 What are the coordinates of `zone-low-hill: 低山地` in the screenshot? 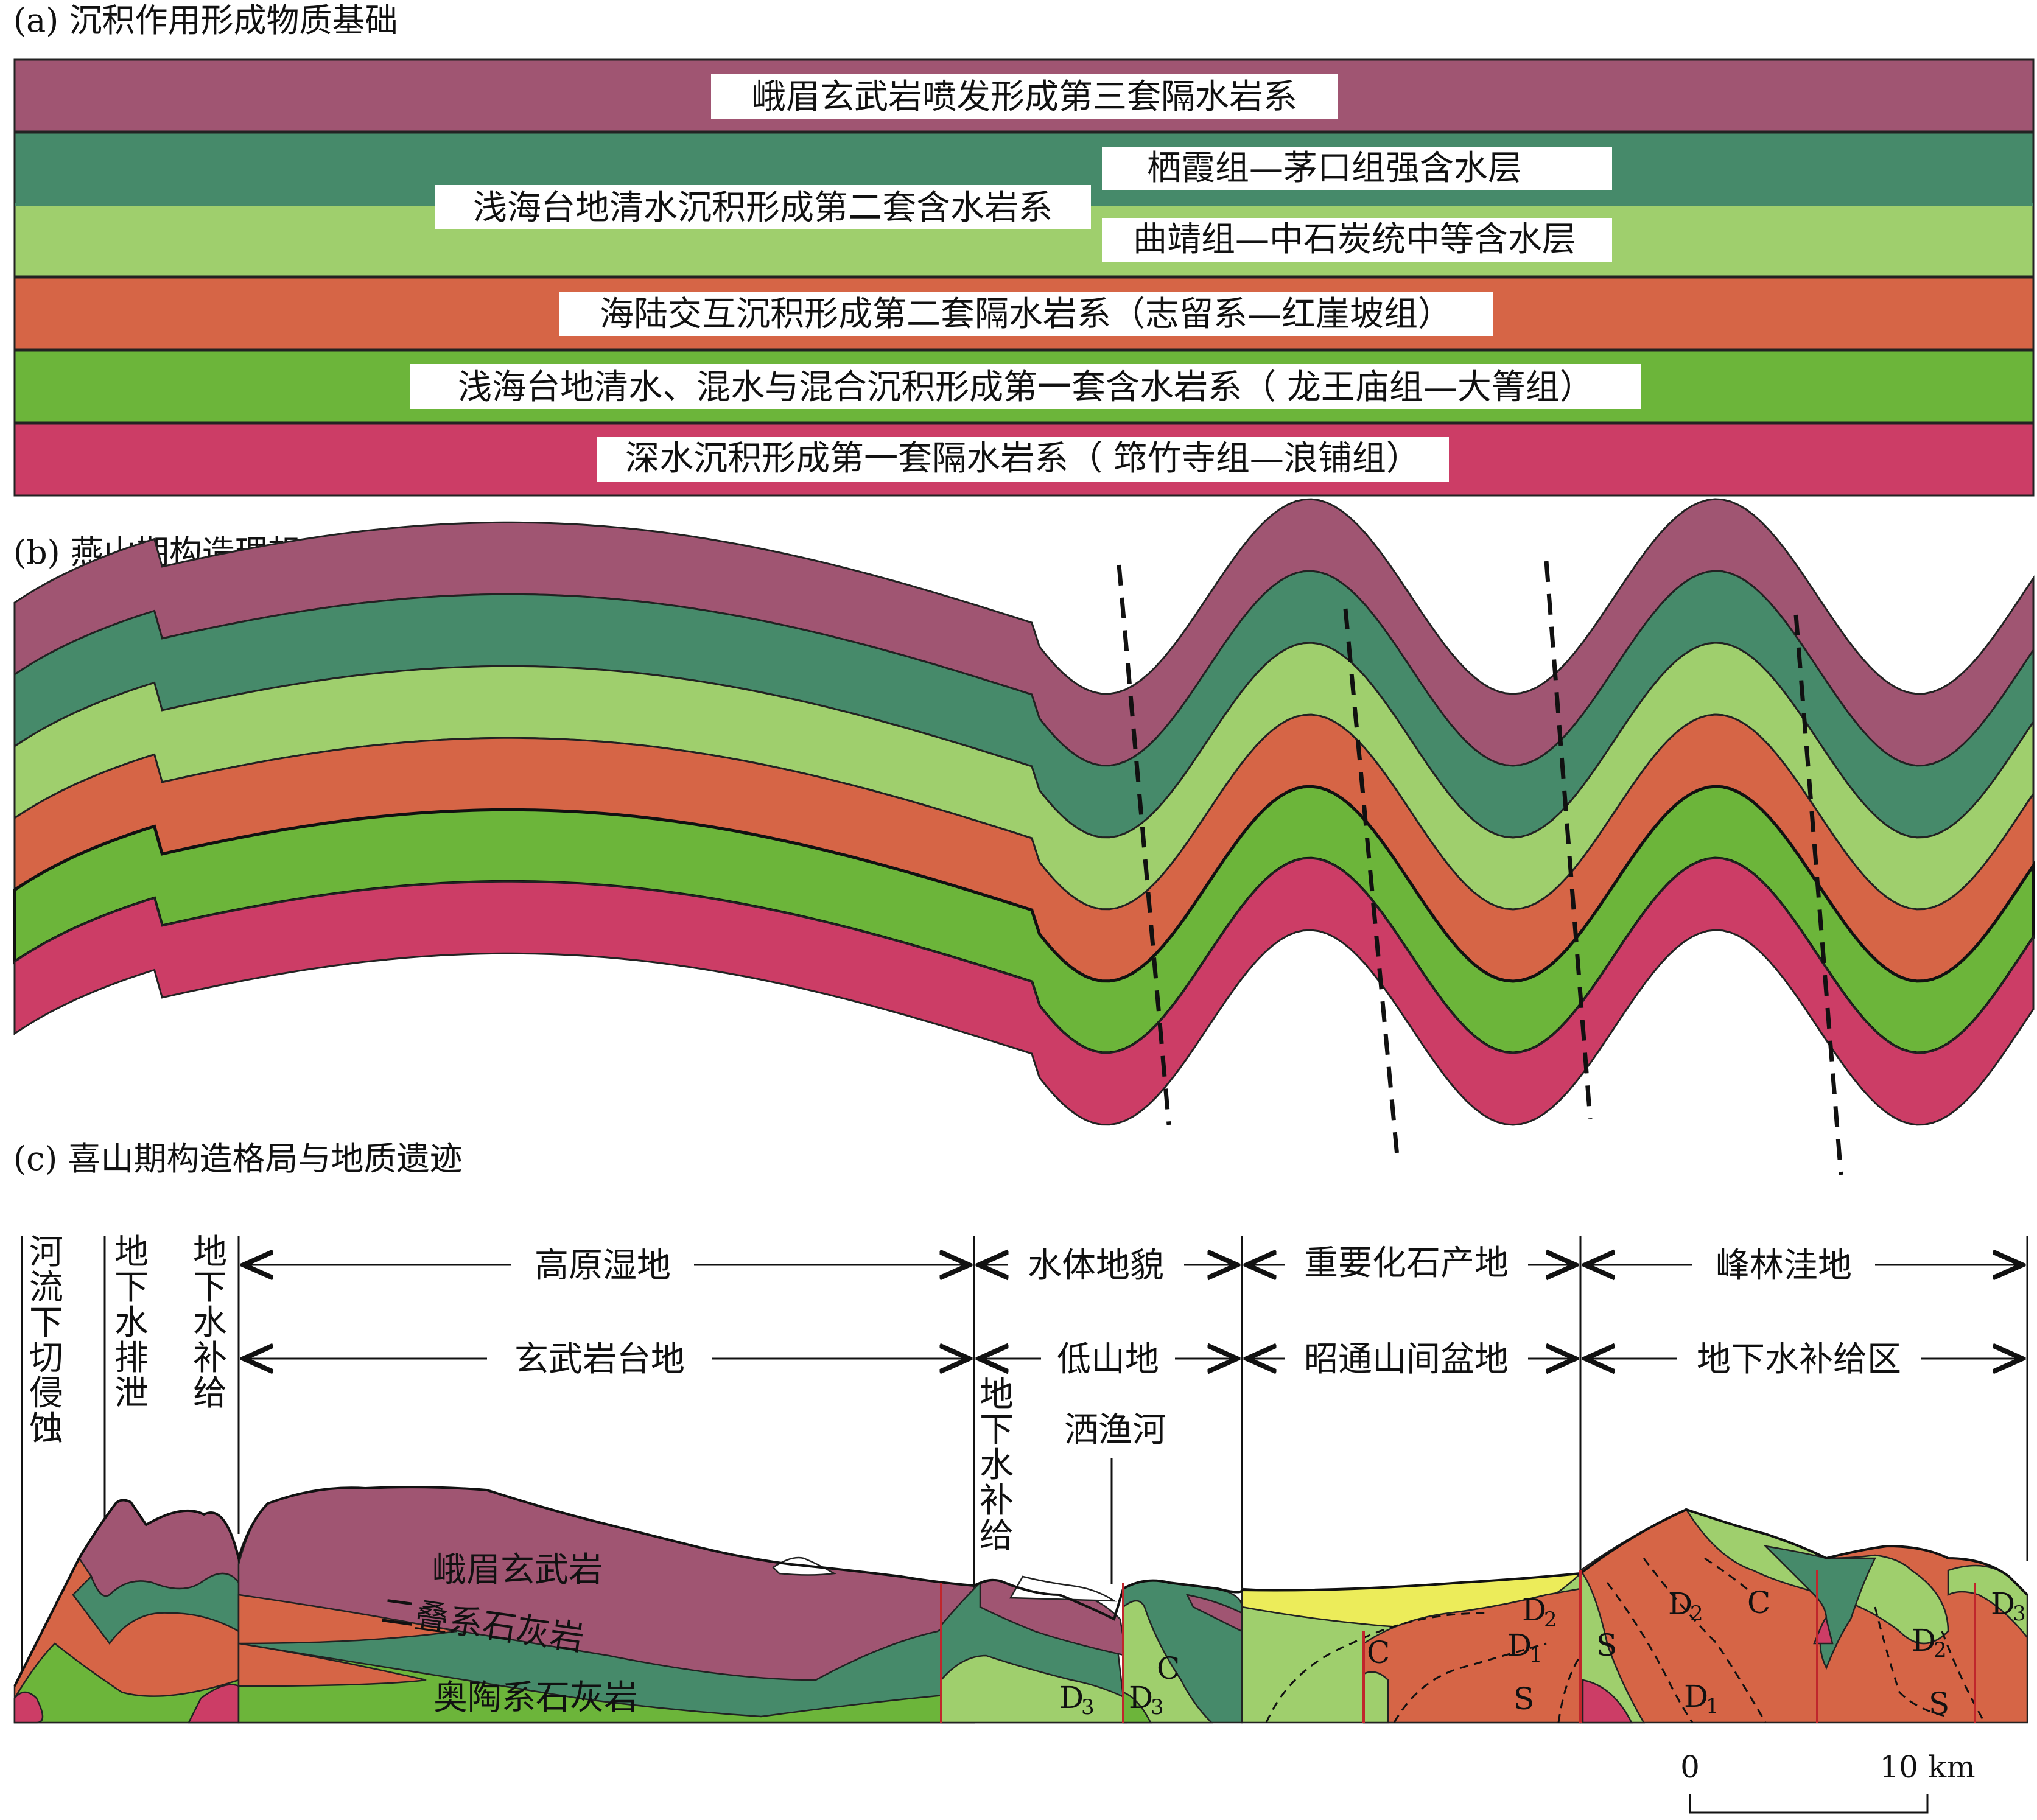 It's located at (1108, 1360).